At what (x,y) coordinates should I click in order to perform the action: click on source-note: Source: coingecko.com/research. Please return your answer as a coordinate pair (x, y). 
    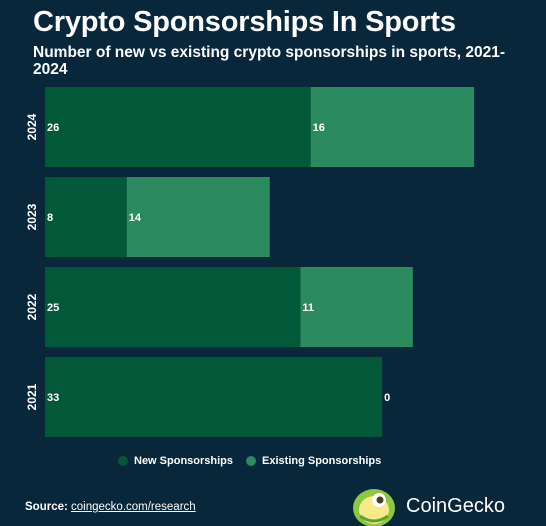
    Looking at the image, I should click on (110, 507).